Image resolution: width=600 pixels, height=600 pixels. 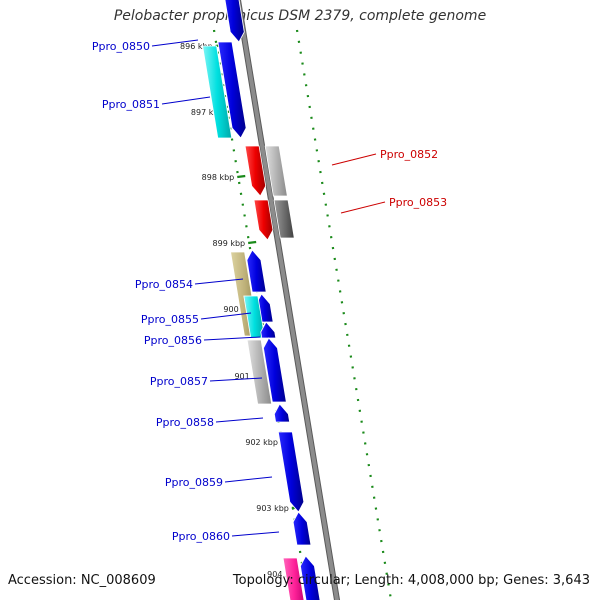 I want to click on gene-label-ppro_0856: Ppro_0856, so click(x=173, y=340).